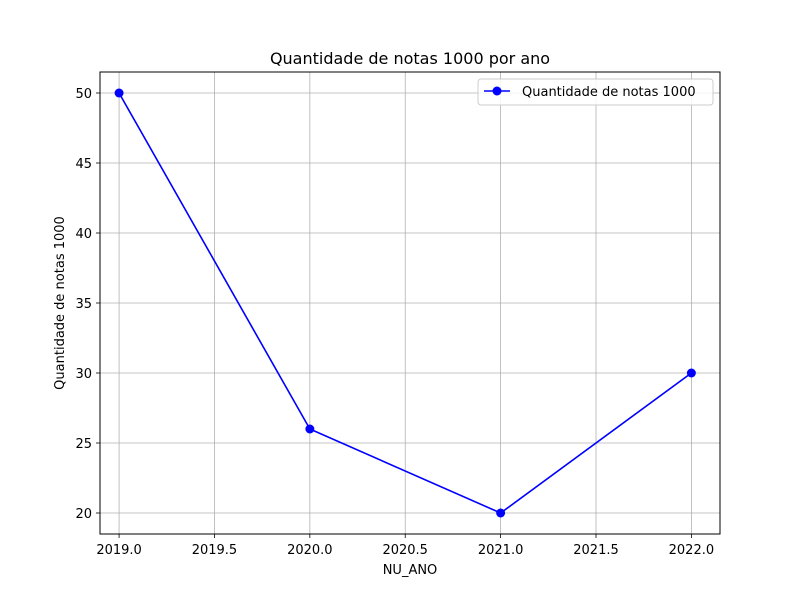 This screenshot has width=800, height=600. Describe the element at coordinates (692, 550) in the screenshot. I see `x-tick-label: 2022.0` at that location.